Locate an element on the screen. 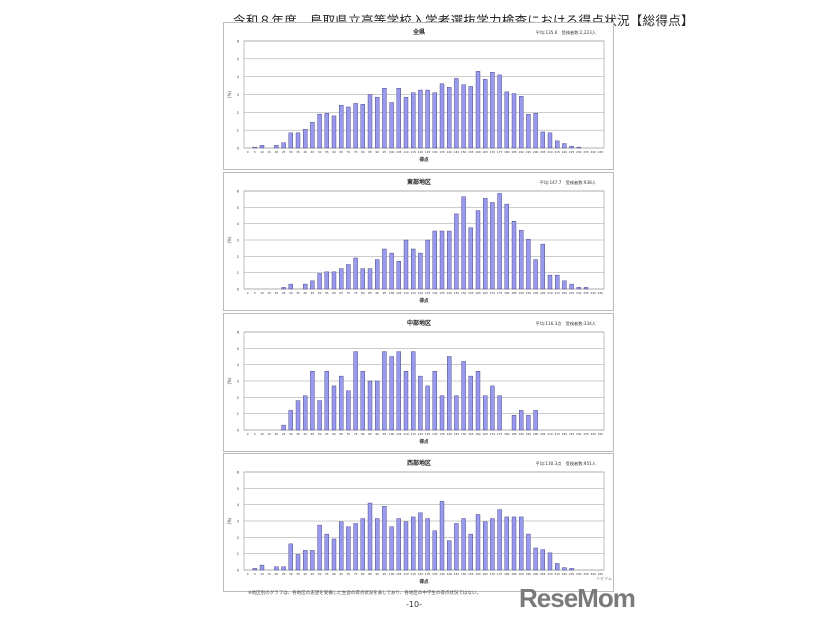 The height and width of the screenshot is (620, 826). x-tick-label: 115 is located at coordinates (414, 574).